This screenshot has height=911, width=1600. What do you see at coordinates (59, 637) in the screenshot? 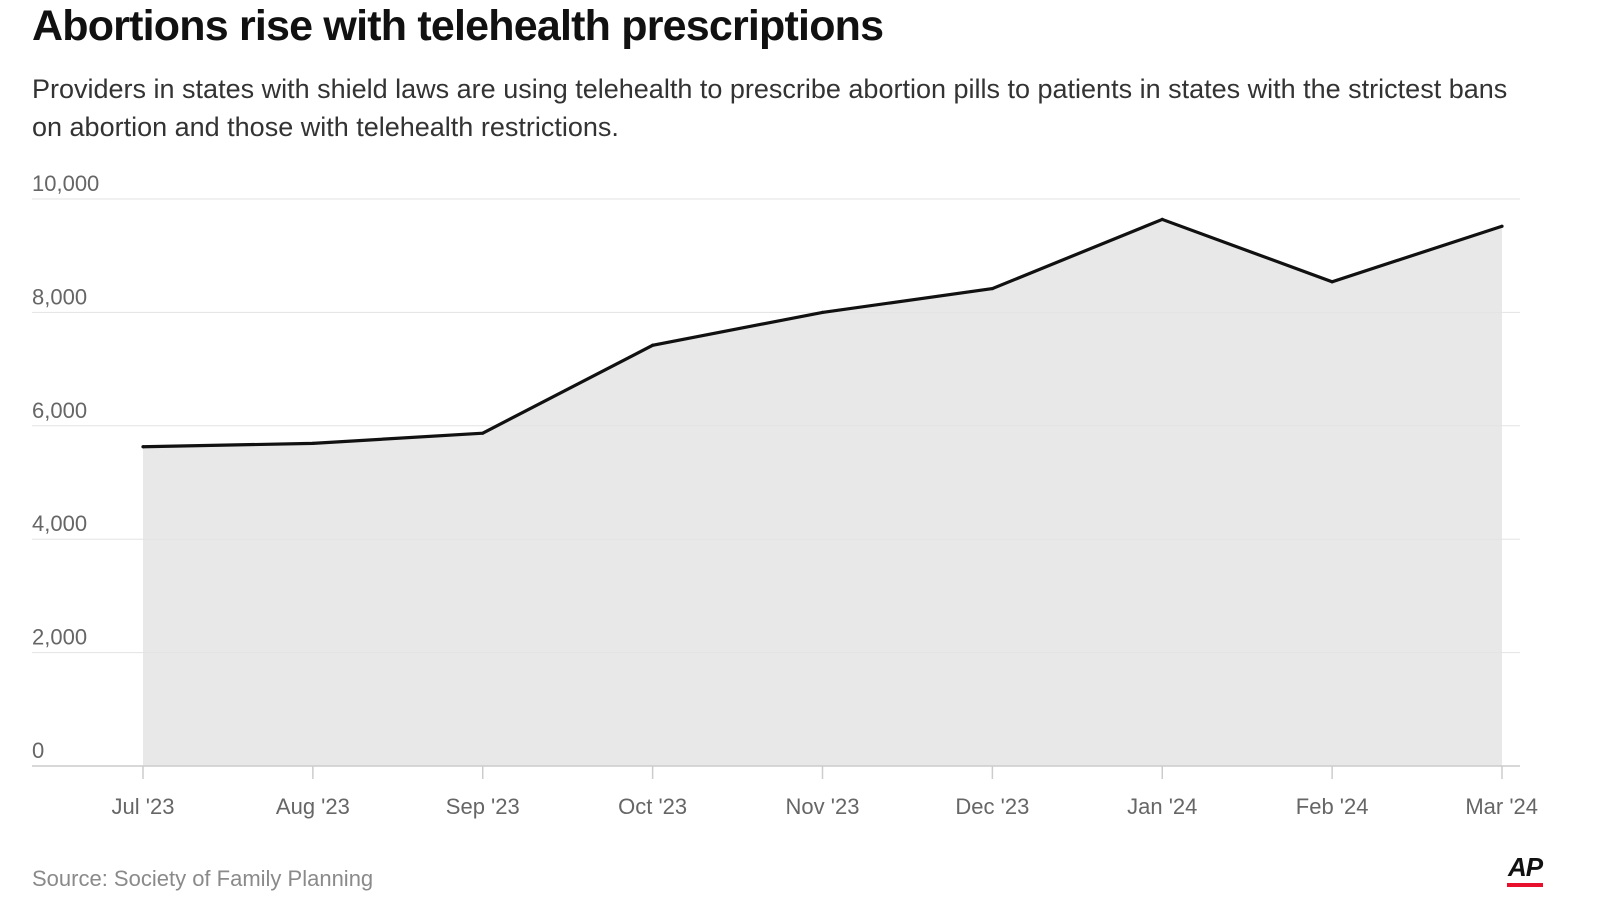
I see `y-tick-label: 2,000` at bounding box center [59, 637].